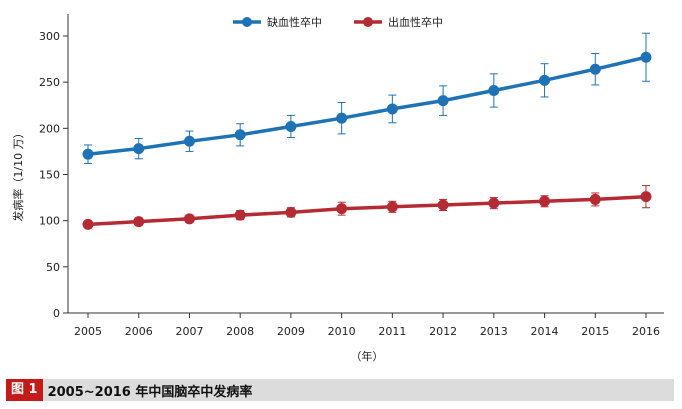 Image resolution: width=682 pixels, height=409 pixels. I want to click on x-tick-label: 2014, so click(545, 331).